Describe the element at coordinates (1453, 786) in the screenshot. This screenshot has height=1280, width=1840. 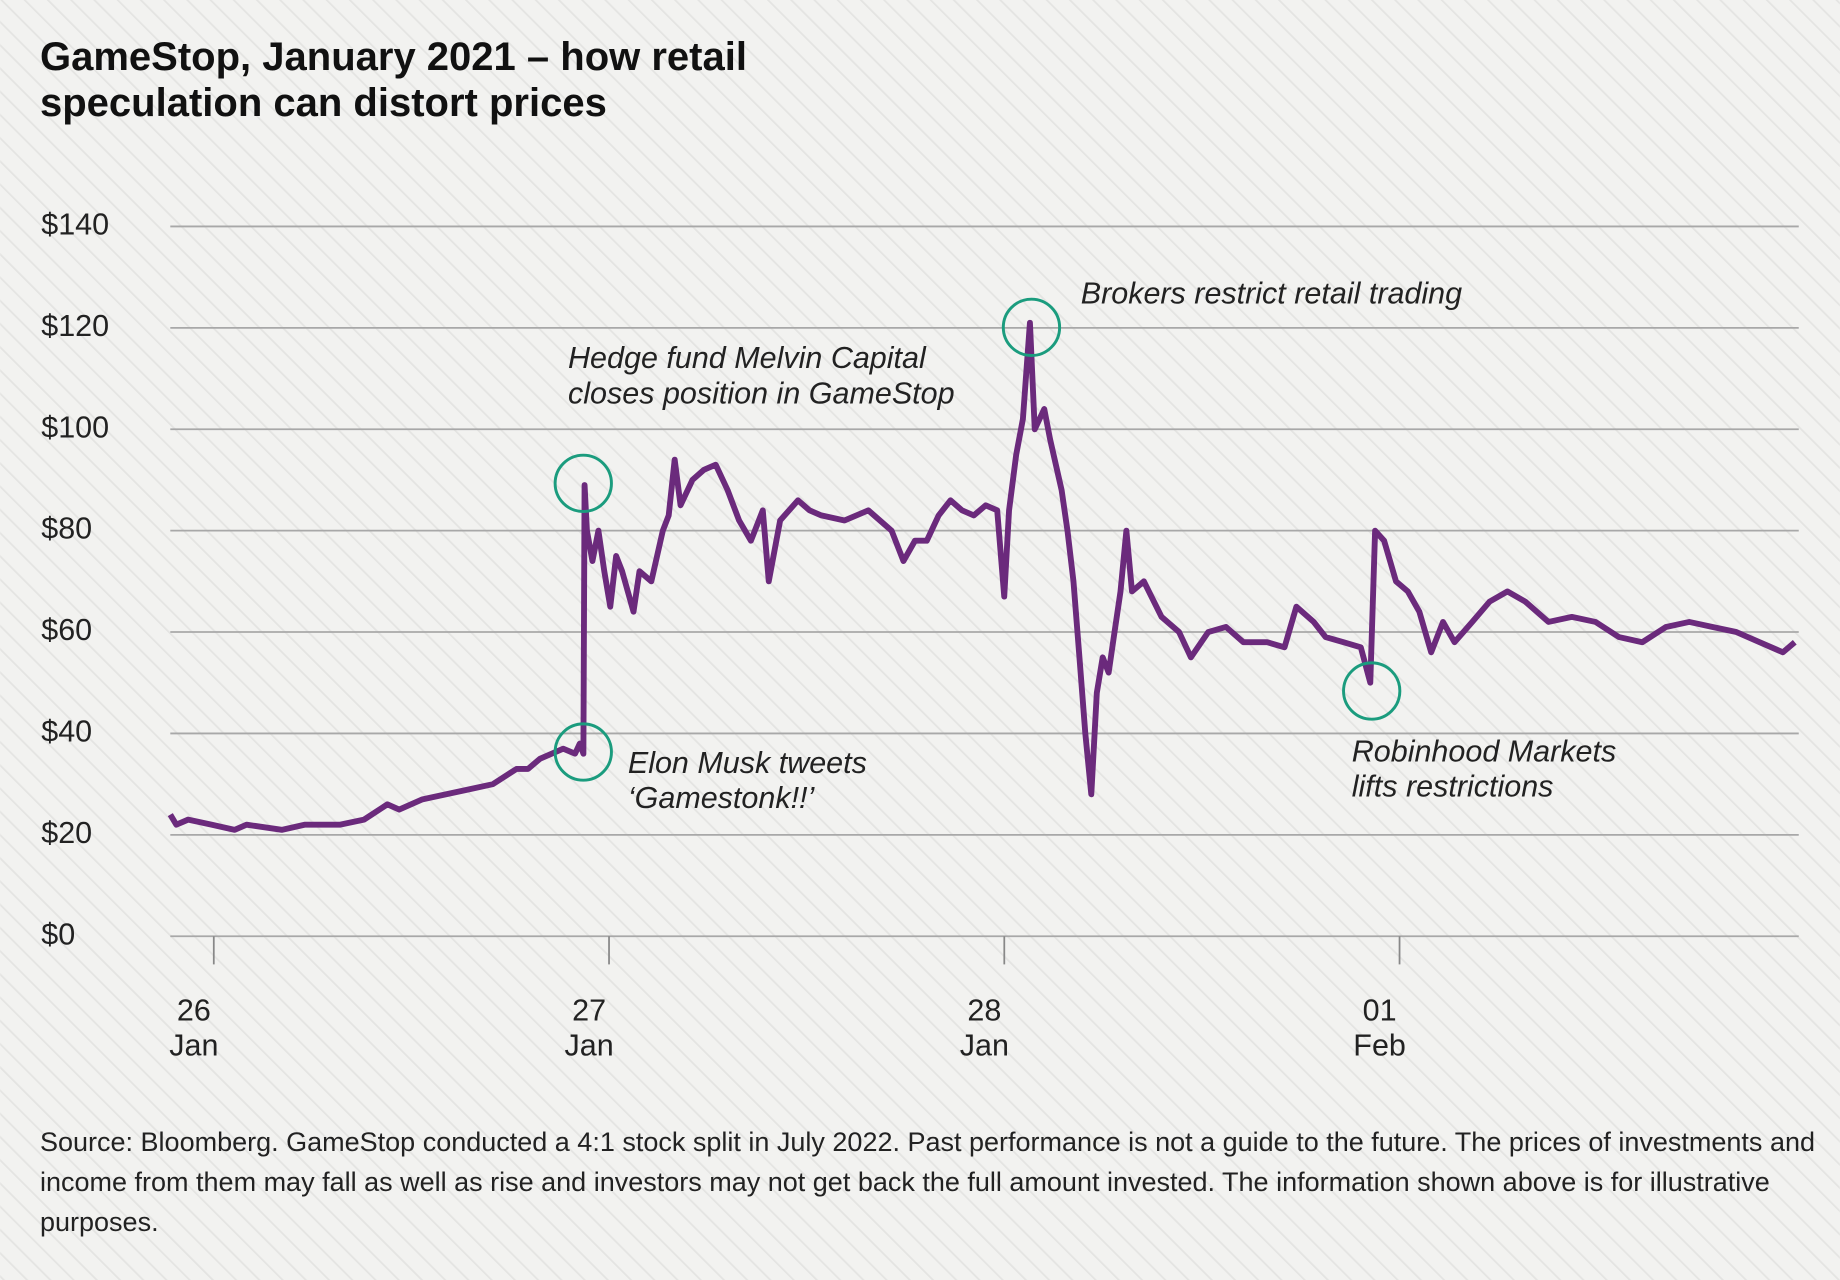
I see `annotation: lifts restrictions` at that location.